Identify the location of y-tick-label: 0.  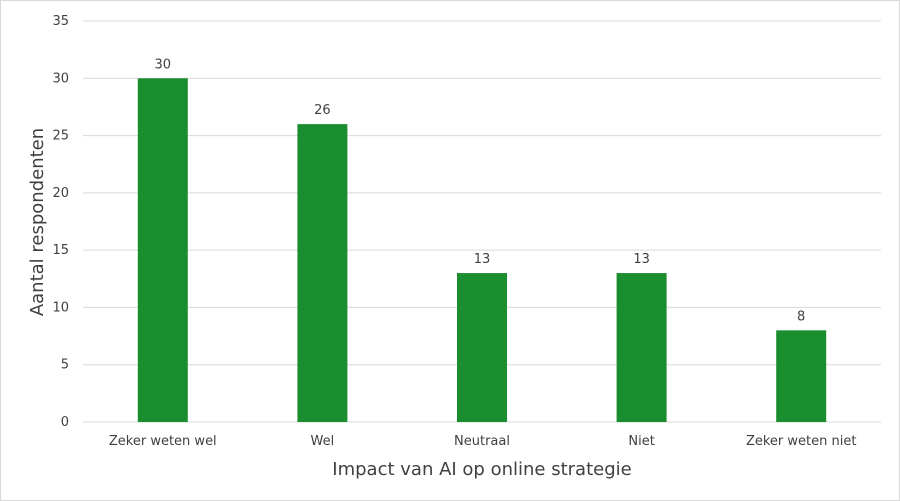
(65, 422).